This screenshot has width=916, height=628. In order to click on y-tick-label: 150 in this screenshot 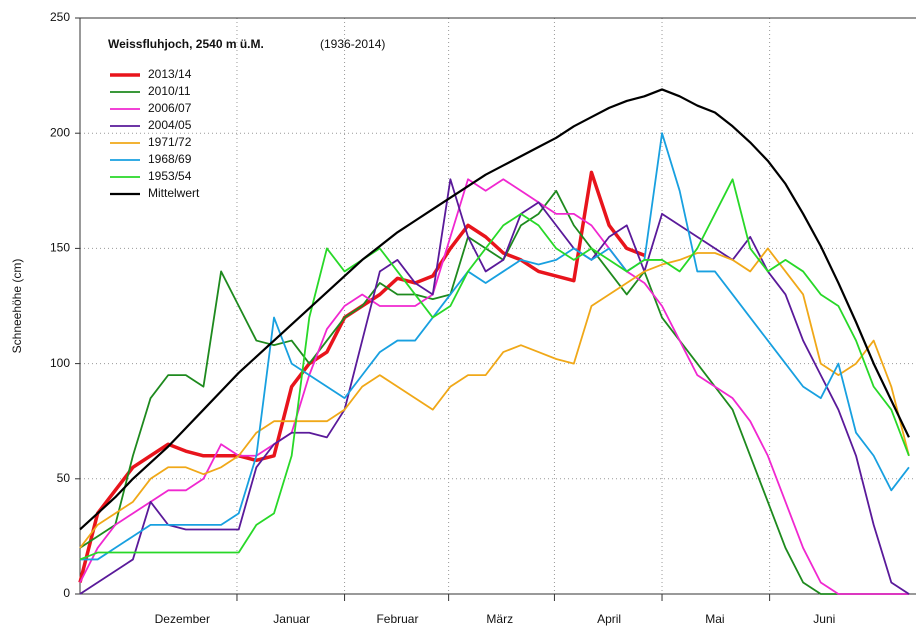, I will do `click(60, 248)`.